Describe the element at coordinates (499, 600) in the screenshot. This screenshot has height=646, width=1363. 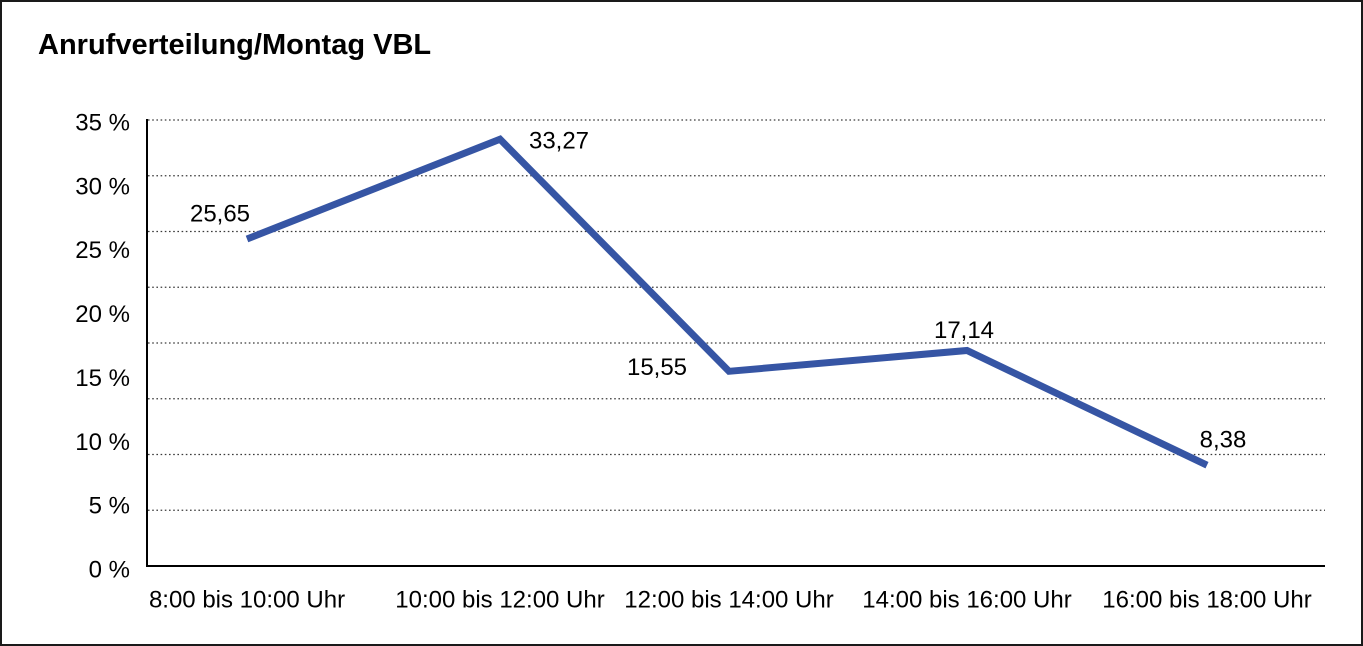
I see `x-tick: 10:00 bis 12:00 Uhr` at that location.